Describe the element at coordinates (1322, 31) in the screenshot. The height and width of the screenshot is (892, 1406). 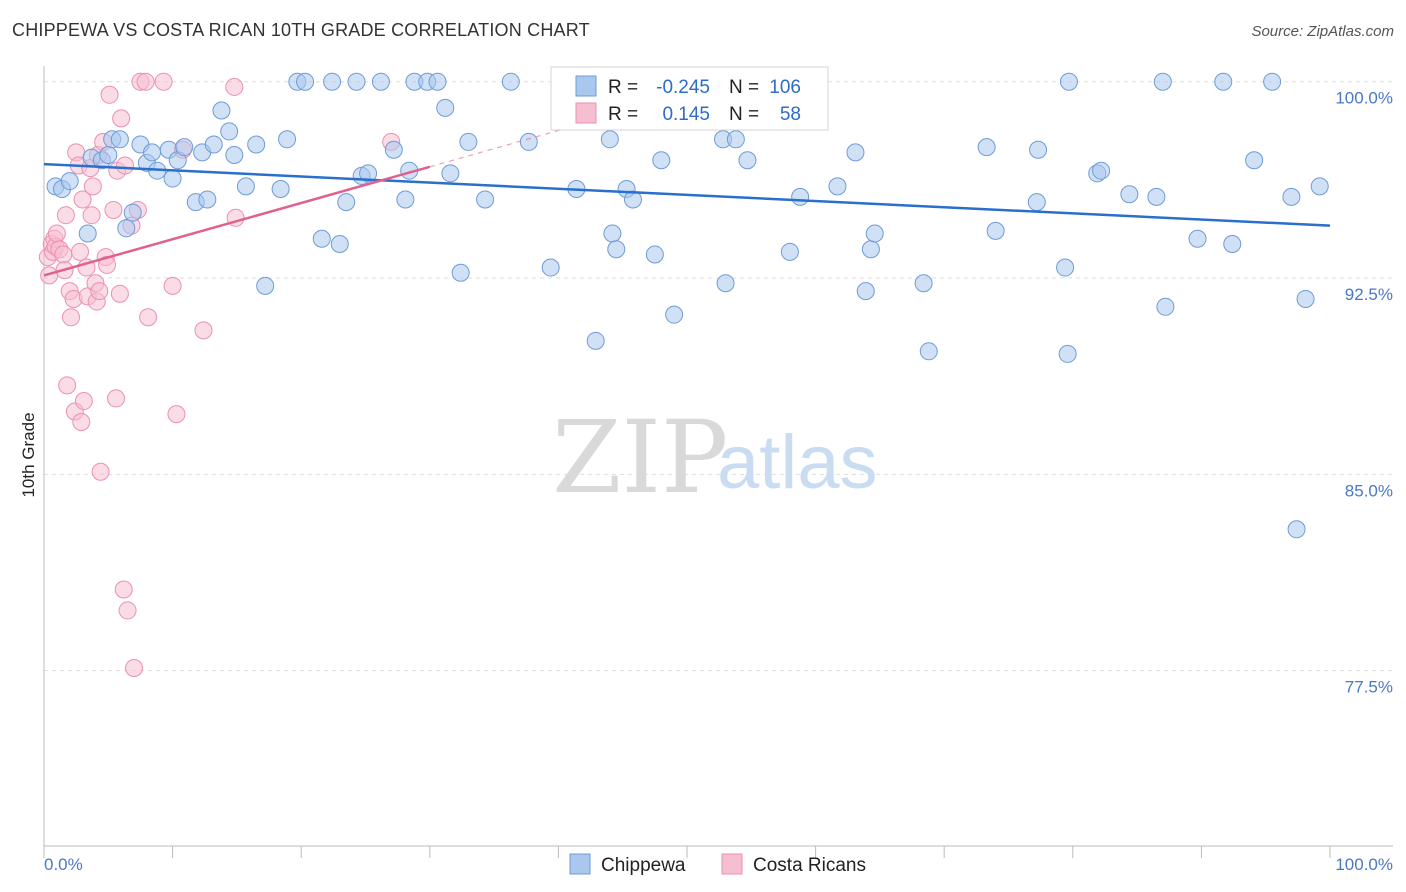
I see `source-credit: Source: ZipAtlas.com` at that location.